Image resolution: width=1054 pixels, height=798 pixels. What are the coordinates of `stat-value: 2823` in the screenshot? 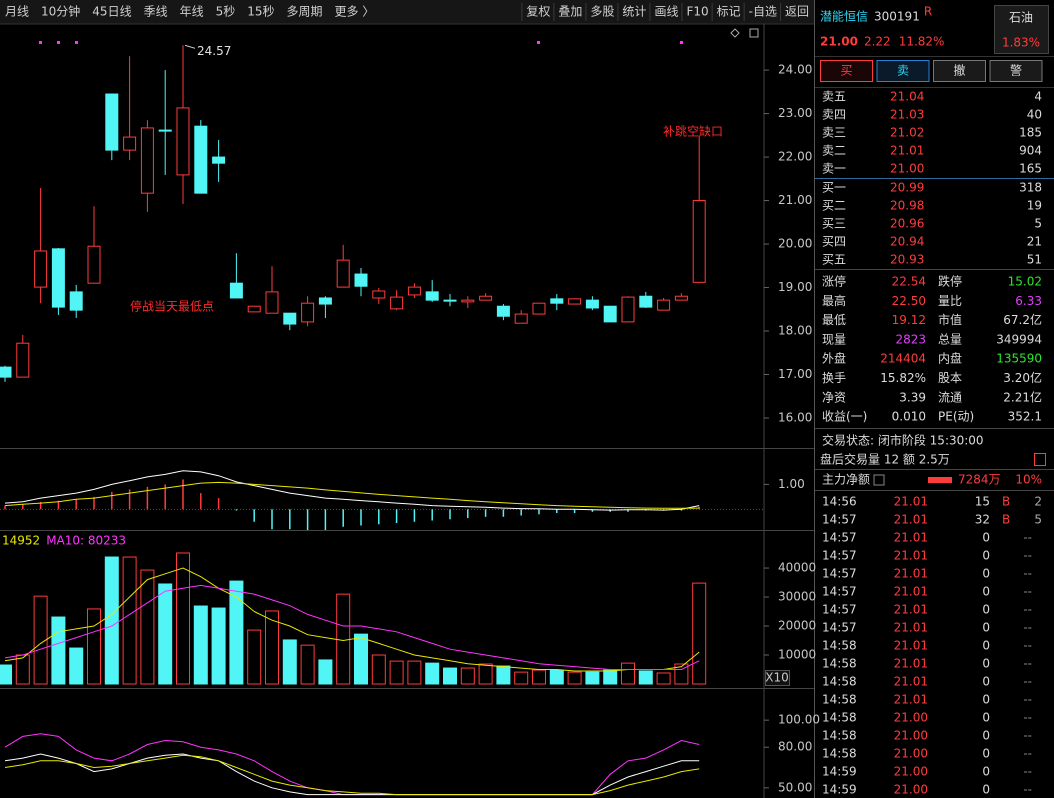 It's located at (910, 339).